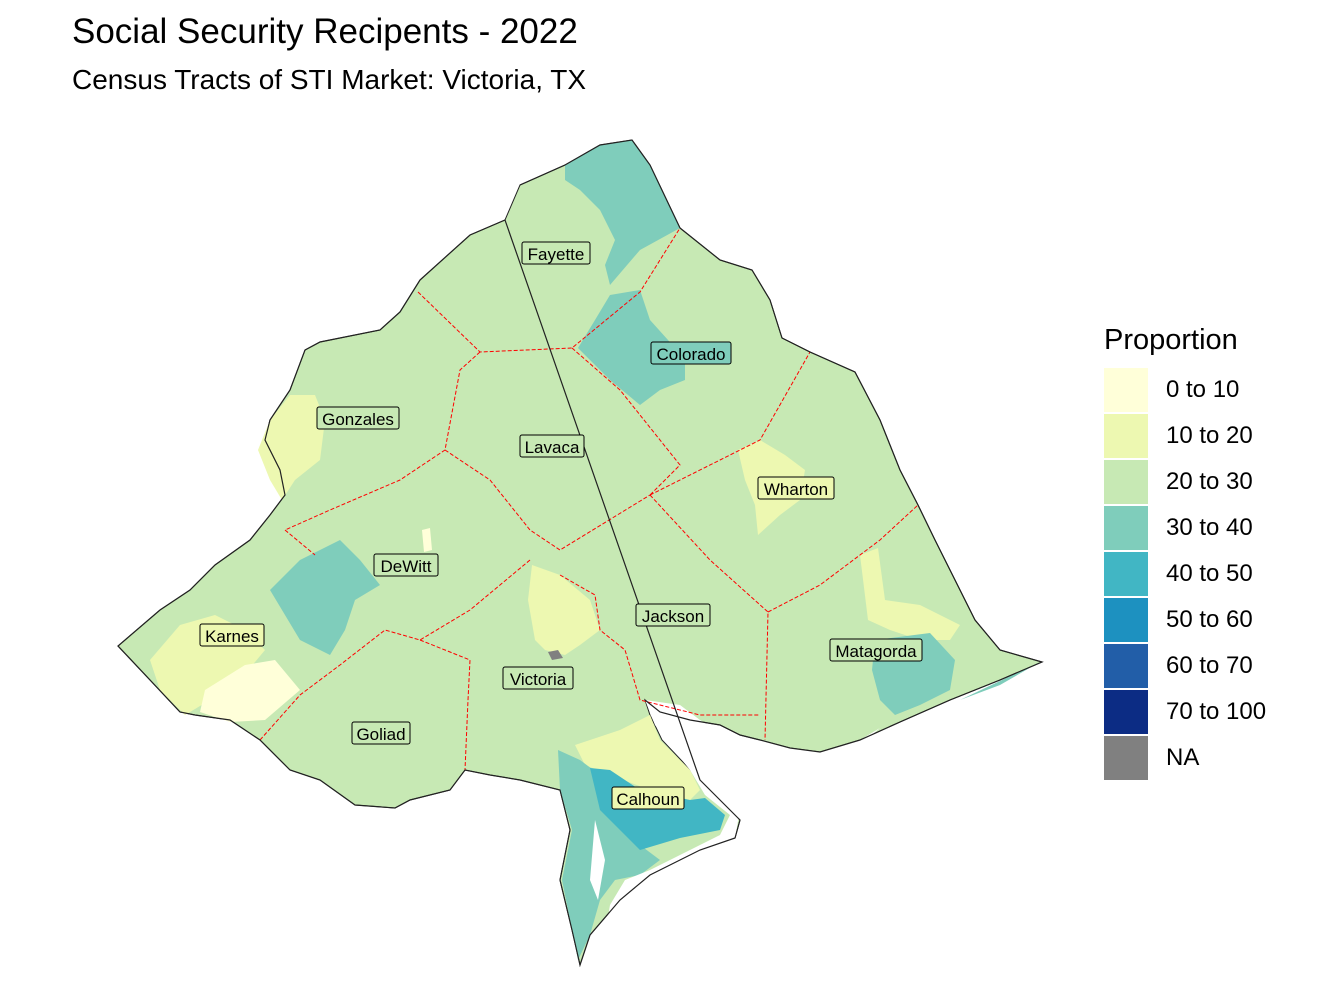  What do you see at coordinates (1209, 619) in the screenshot?
I see `legend-label: 50 to 60` at bounding box center [1209, 619].